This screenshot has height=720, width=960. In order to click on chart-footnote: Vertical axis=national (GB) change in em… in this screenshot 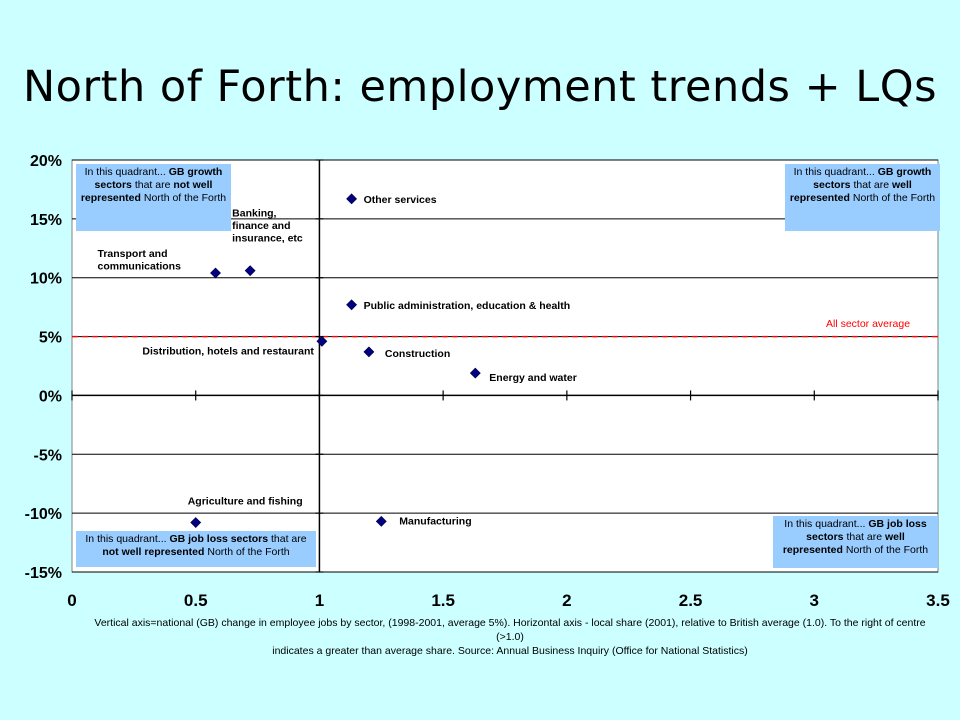, I will do `click(510, 637)`.